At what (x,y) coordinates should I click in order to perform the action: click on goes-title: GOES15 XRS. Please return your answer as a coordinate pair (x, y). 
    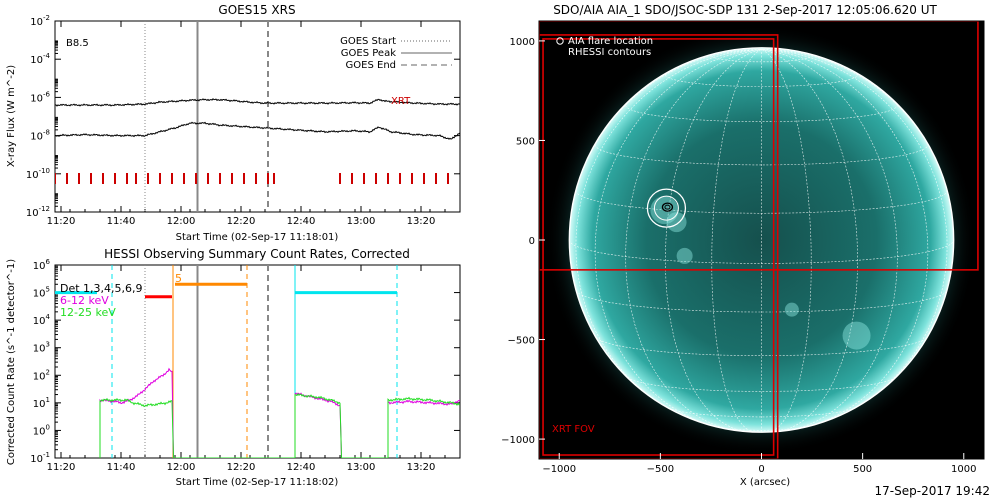
    Looking at the image, I should click on (256, 10).